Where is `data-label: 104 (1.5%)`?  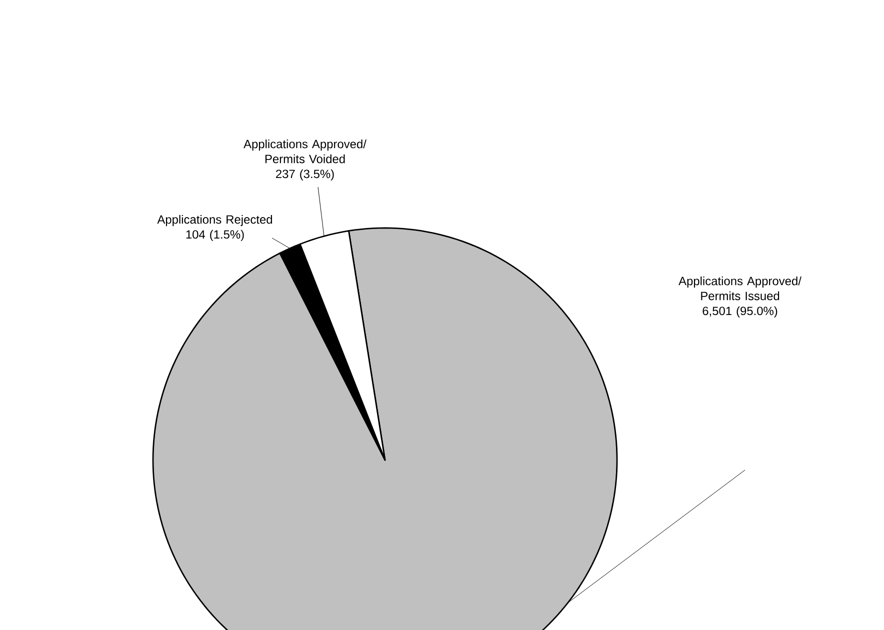
data-label: 104 (1.5%) is located at coordinates (215, 236).